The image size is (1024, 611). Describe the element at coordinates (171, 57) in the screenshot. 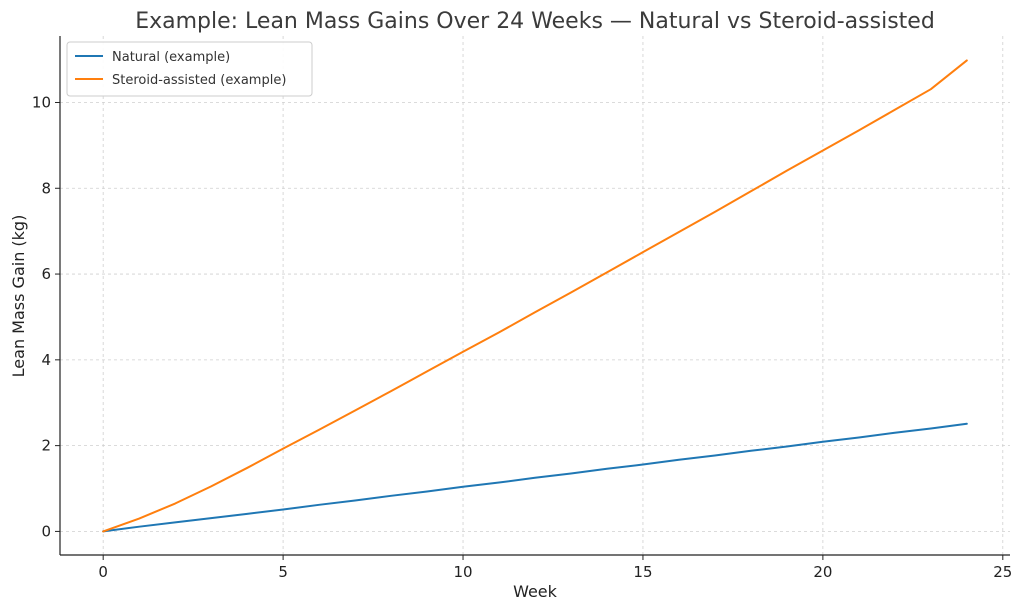

I see `legend-label: Natural (example)` at that location.